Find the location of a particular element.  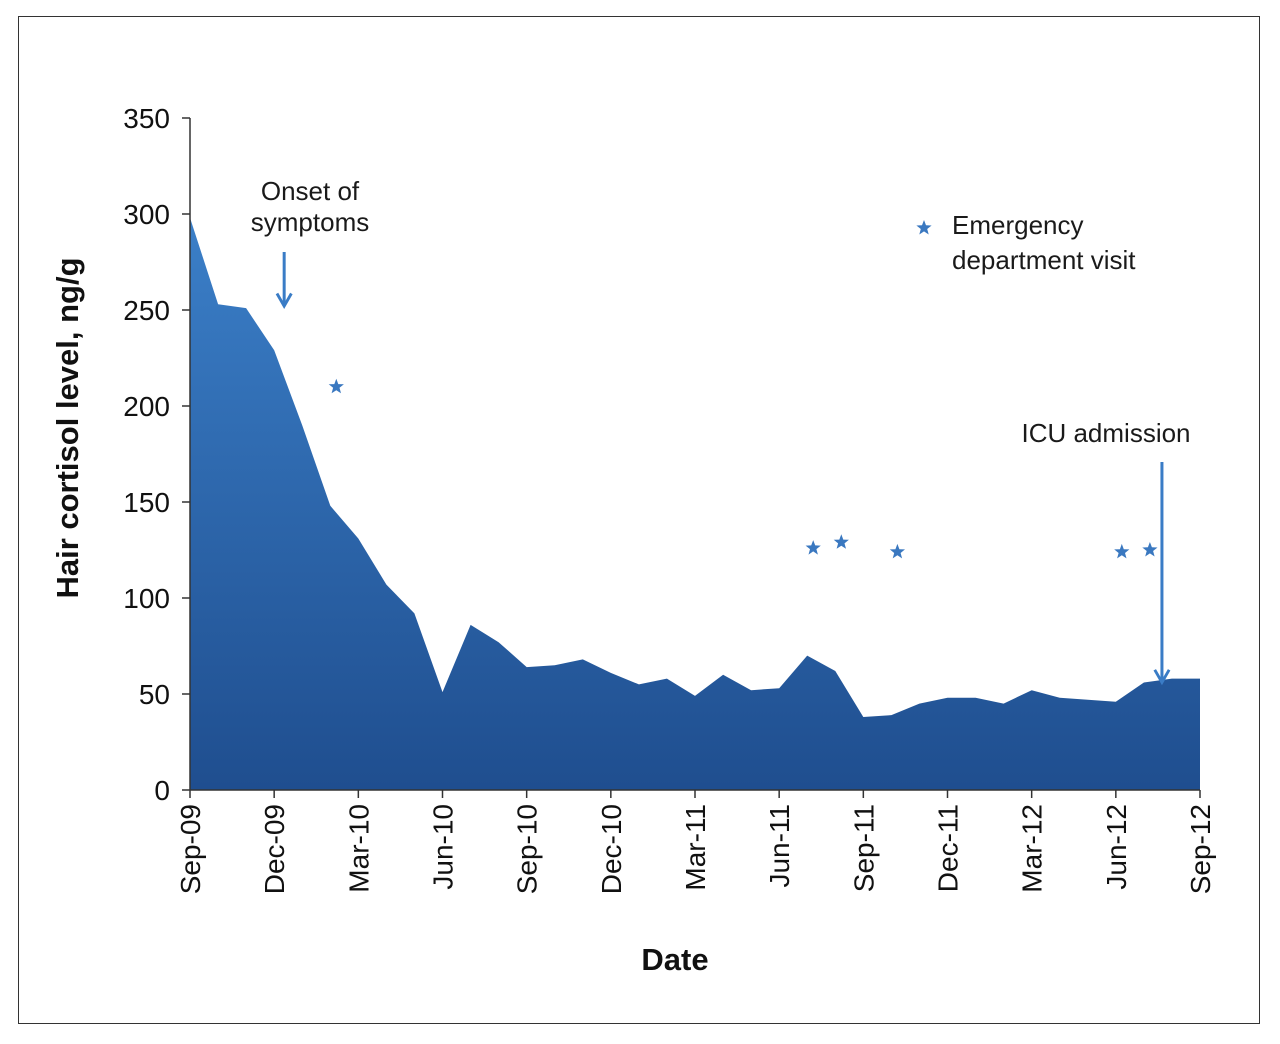

legend-star-icon is located at coordinates (924, 227).